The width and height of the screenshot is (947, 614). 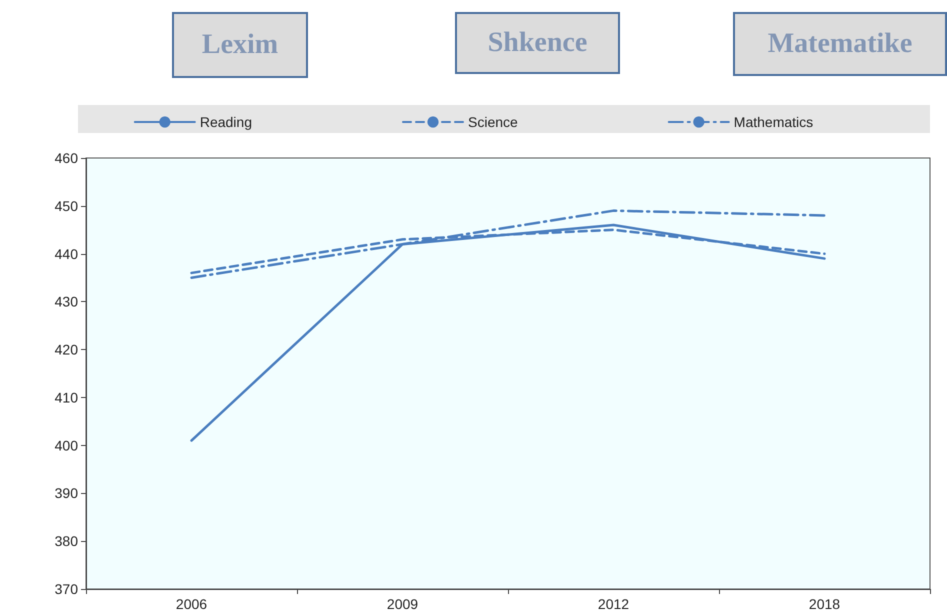 What do you see at coordinates (66, 397) in the screenshot?
I see `y-tick-label: 410` at bounding box center [66, 397].